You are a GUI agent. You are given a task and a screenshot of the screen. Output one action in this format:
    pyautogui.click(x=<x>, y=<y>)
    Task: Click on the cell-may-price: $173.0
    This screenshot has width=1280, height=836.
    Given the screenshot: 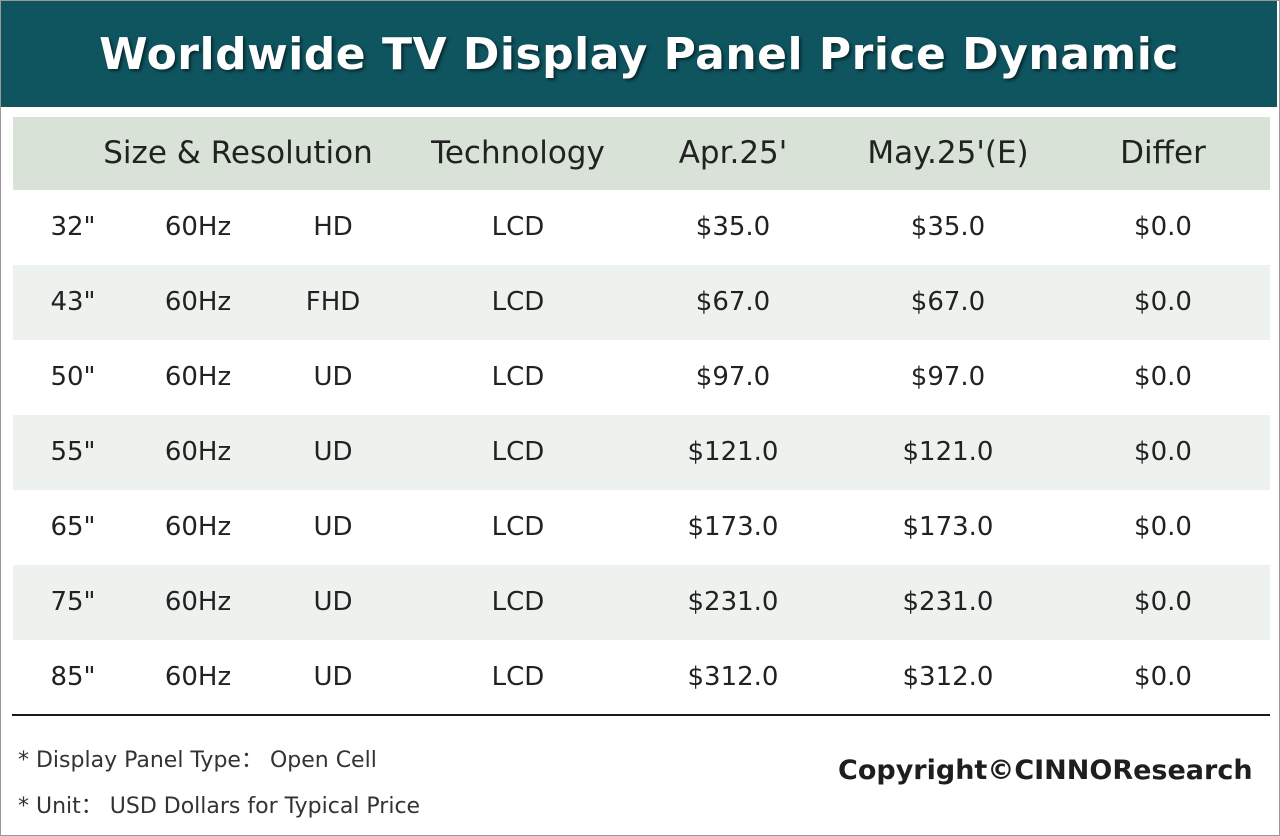 What is the action you would take?
    pyautogui.click(x=948, y=527)
    